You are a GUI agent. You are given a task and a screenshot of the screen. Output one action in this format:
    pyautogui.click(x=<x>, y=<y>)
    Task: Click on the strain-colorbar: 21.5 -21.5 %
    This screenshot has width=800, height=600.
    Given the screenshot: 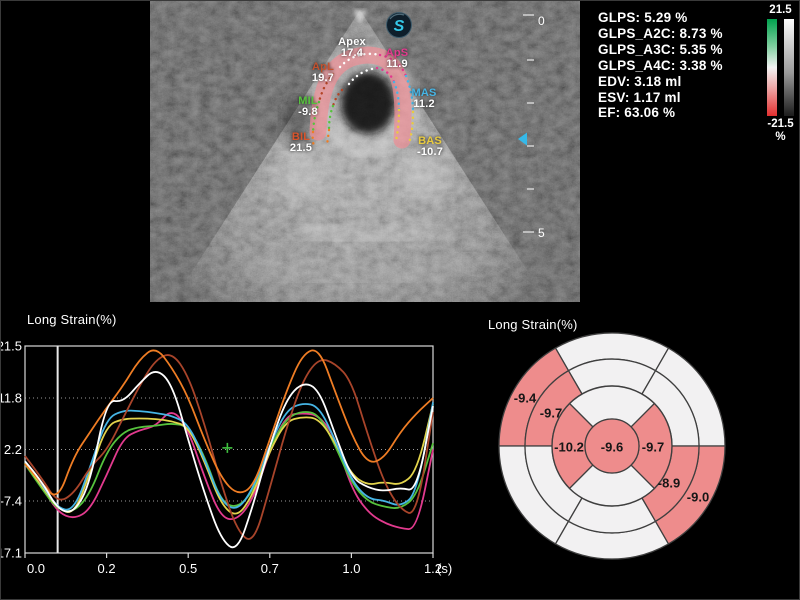 What is the action you would take?
    pyautogui.click(x=778, y=74)
    